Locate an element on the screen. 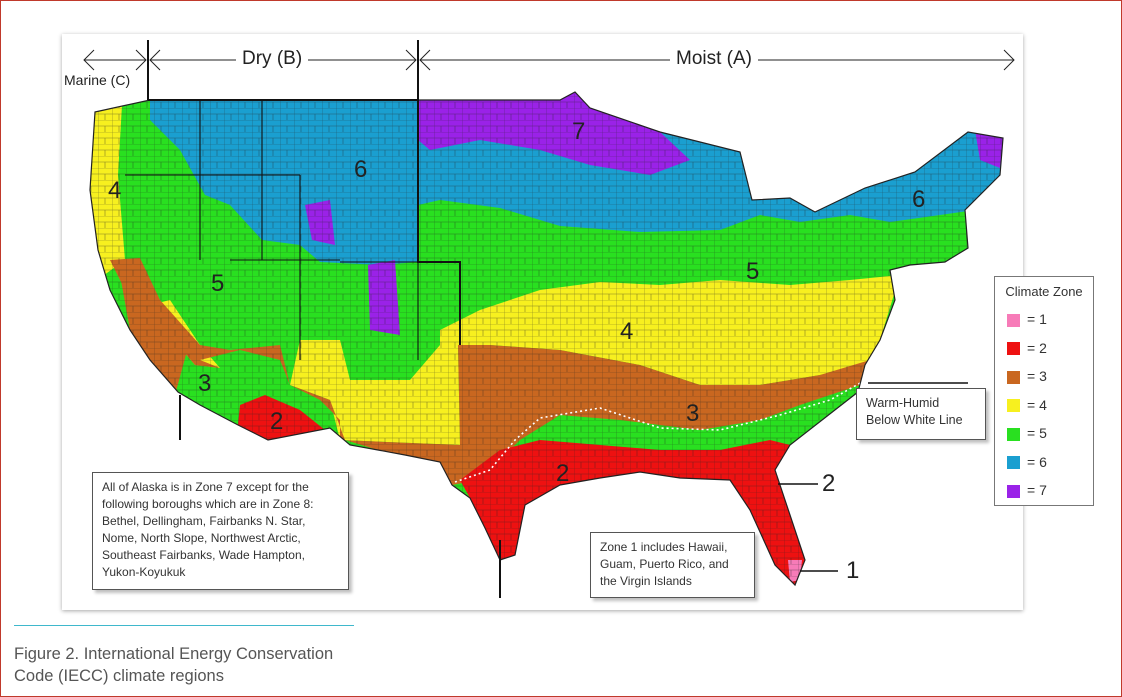  legend-item: = 5 is located at coordinates (1027, 433).